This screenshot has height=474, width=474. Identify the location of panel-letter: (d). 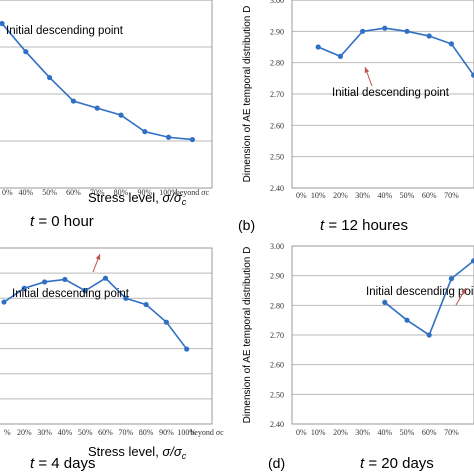
(276, 463).